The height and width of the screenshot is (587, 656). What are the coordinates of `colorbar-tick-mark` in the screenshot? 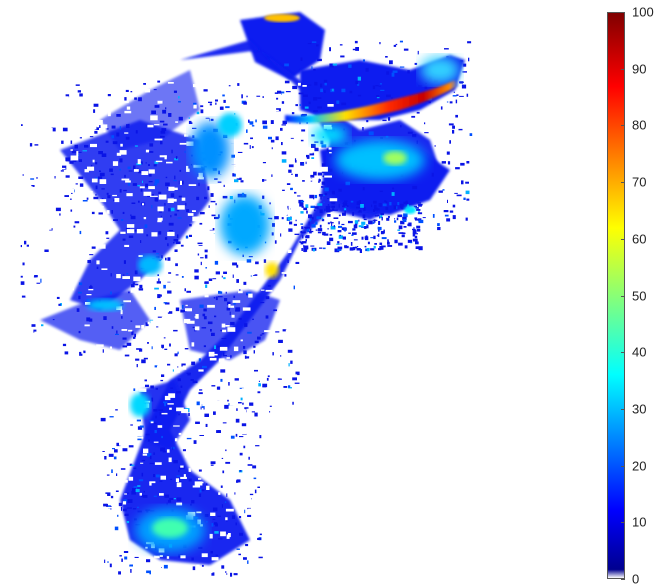 It's located at (623, 126).